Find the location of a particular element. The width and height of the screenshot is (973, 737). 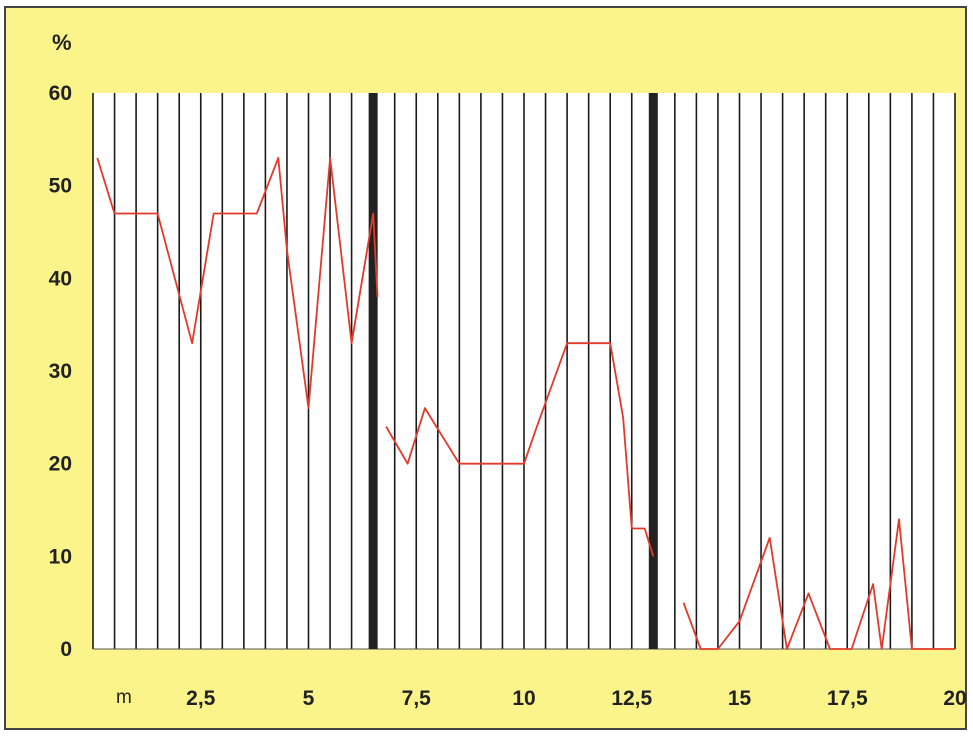

y-tick-label: 60 is located at coordinates (60, 93).